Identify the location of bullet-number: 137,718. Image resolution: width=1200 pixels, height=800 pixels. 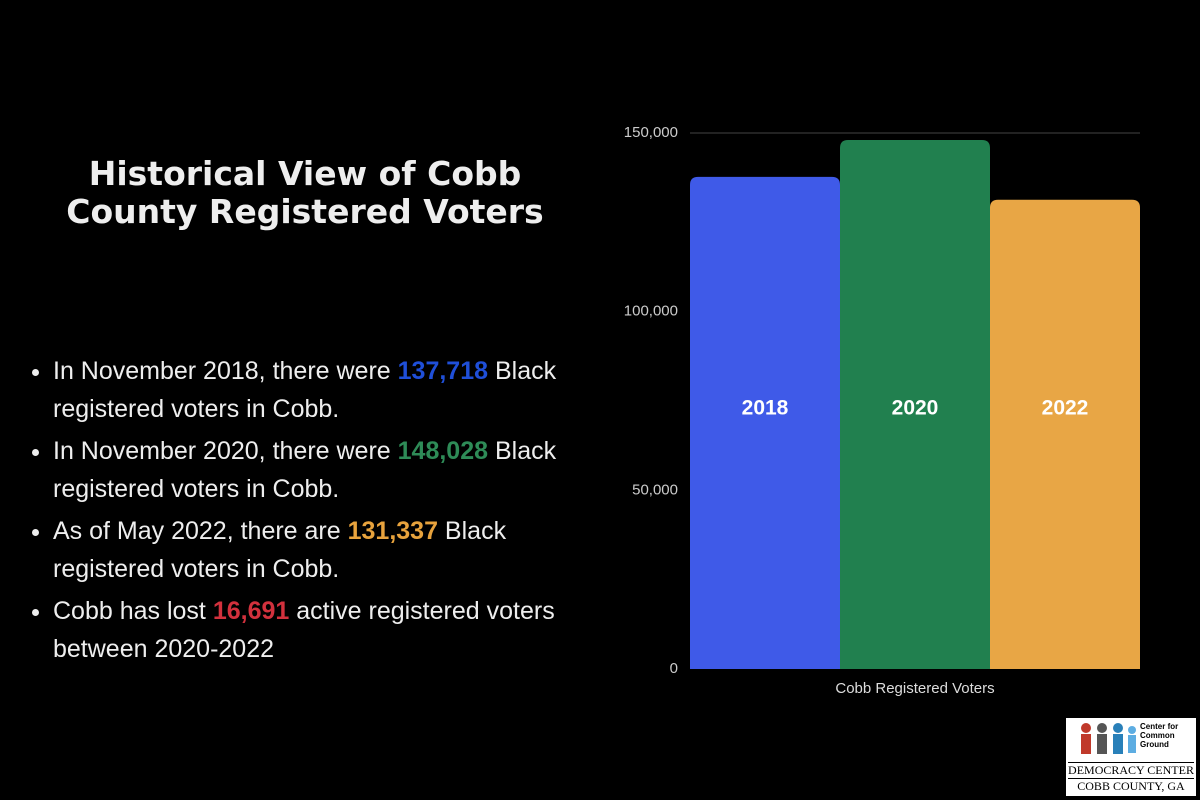
(443, 371).